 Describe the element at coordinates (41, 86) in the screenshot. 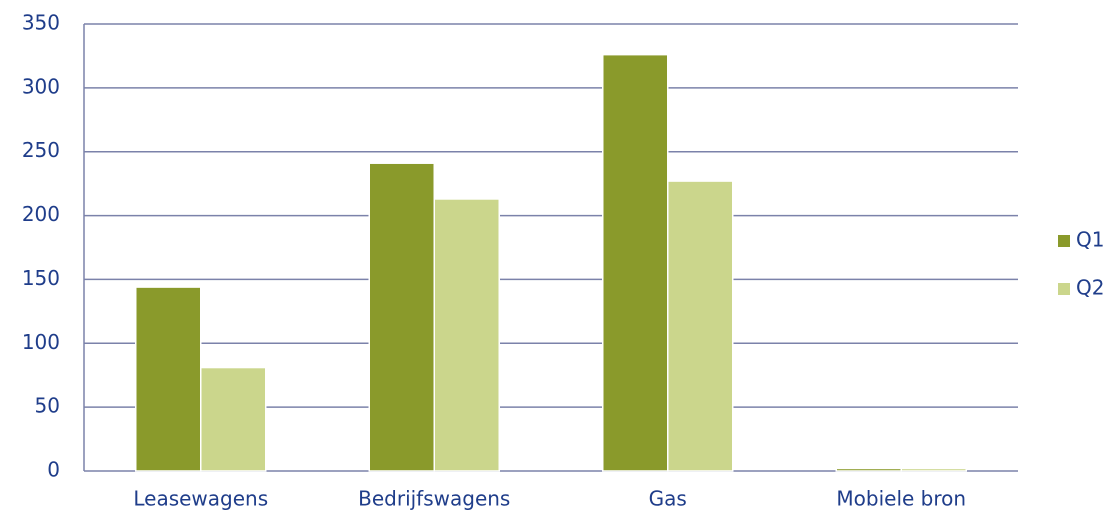

I see `y-tick-label: 300` at that location.